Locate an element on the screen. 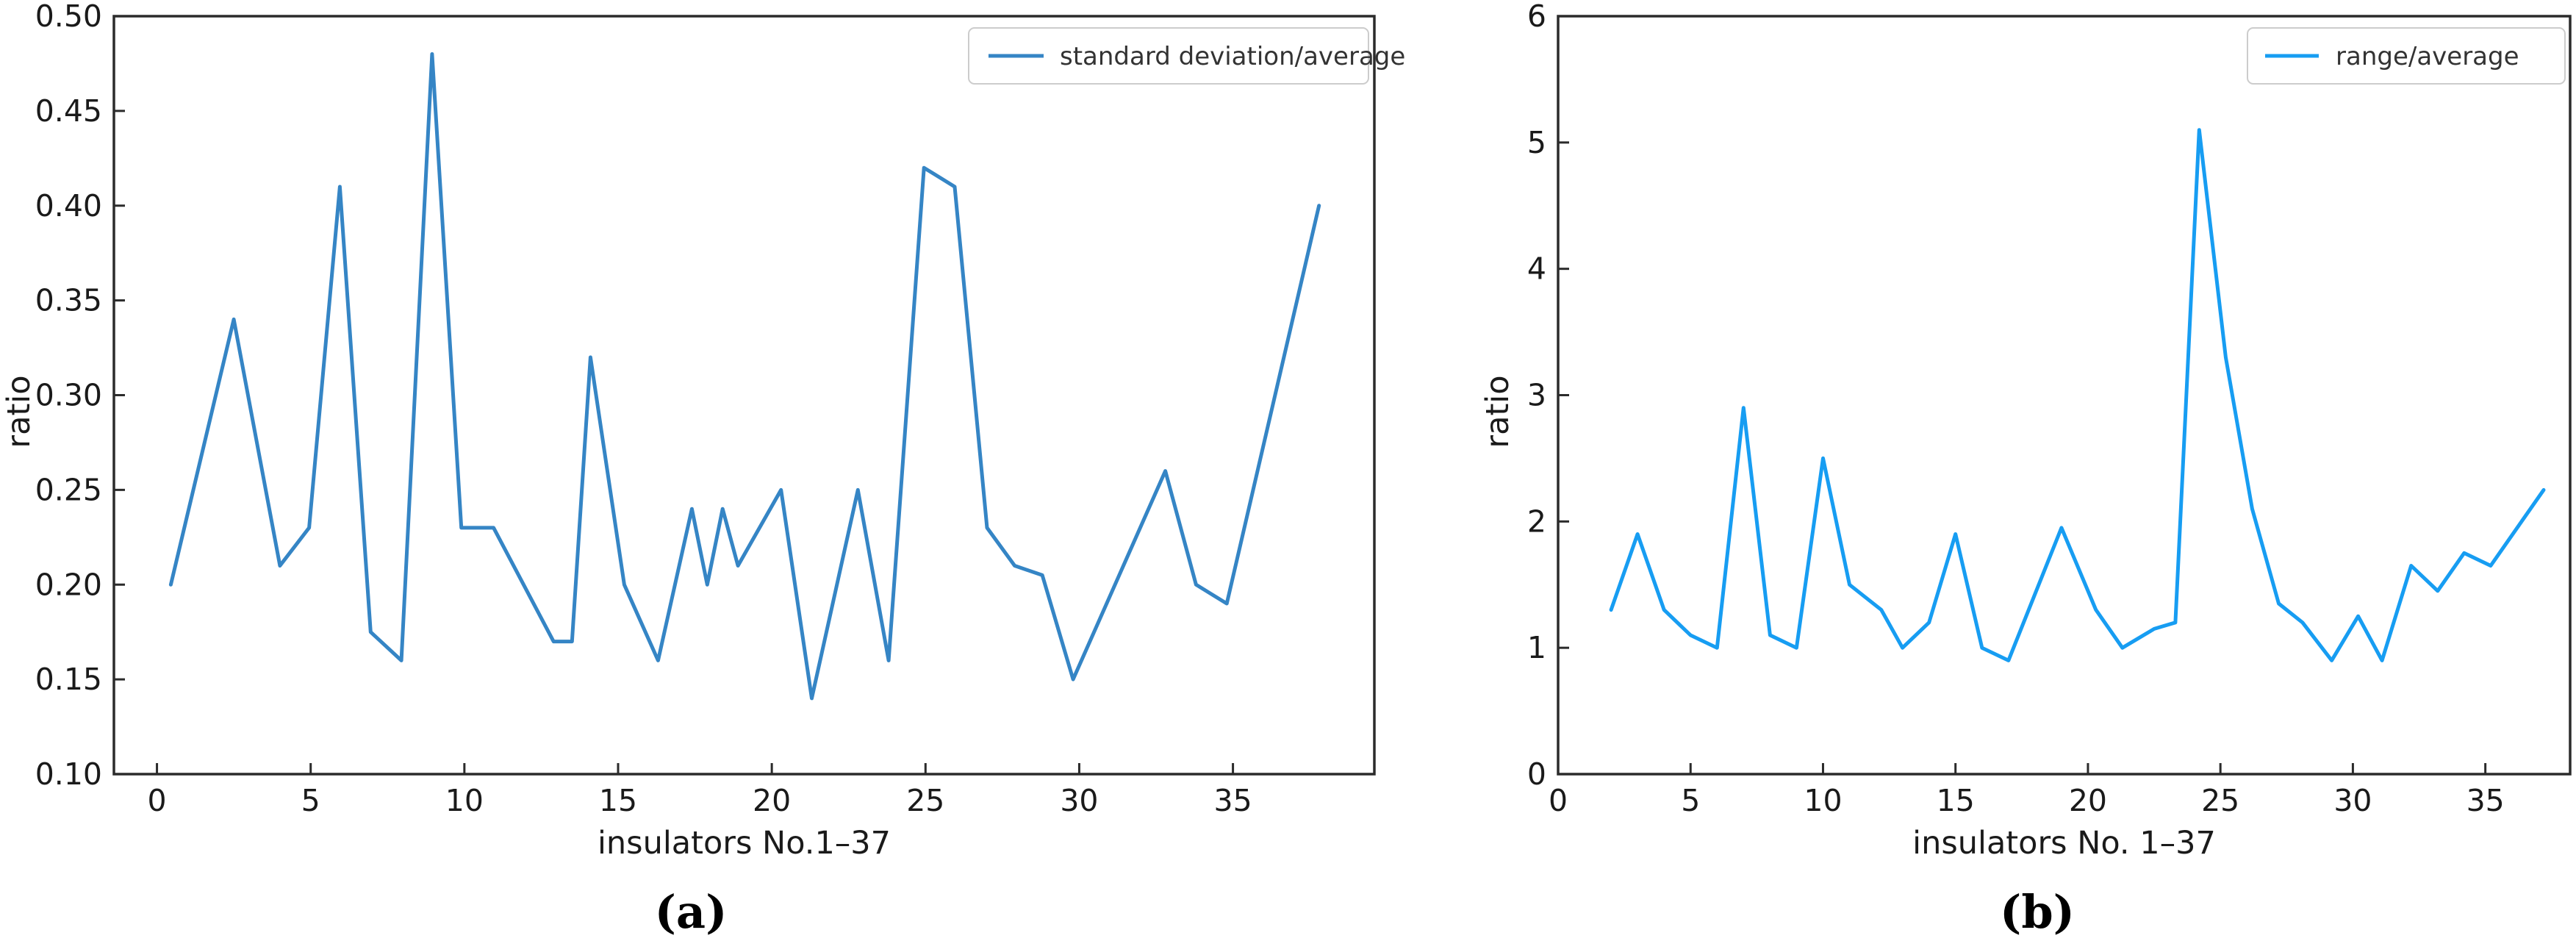 This screenshot has height=941, width=2576. chart-b-legend-box is located at coordinates (2406, 56).